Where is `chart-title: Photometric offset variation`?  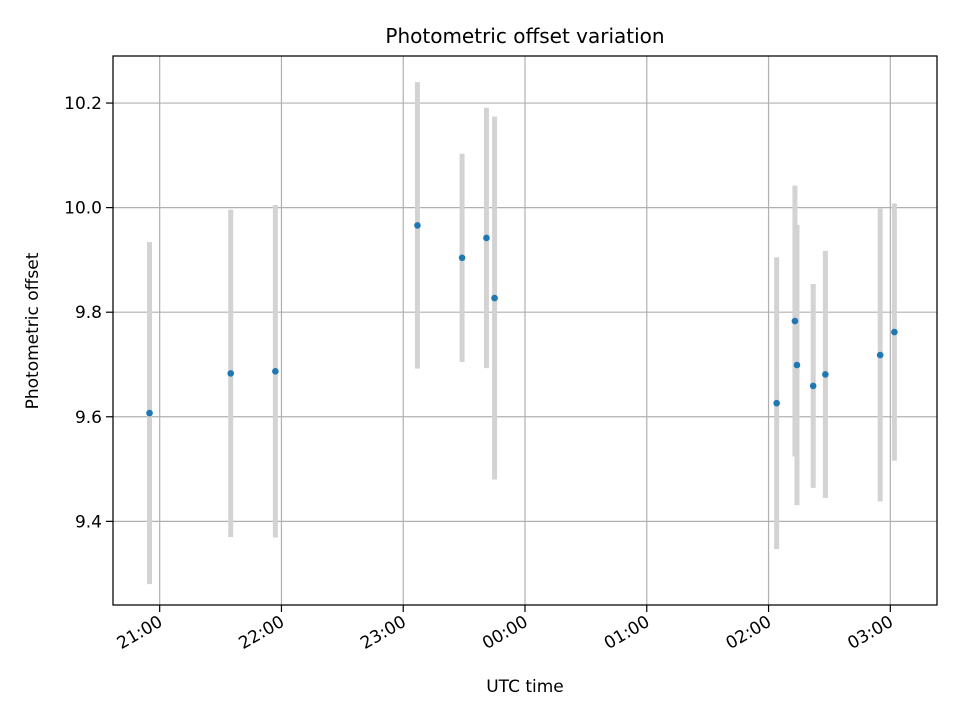
chart-title: Photometric offset variation is located at coordinates (524, 36).